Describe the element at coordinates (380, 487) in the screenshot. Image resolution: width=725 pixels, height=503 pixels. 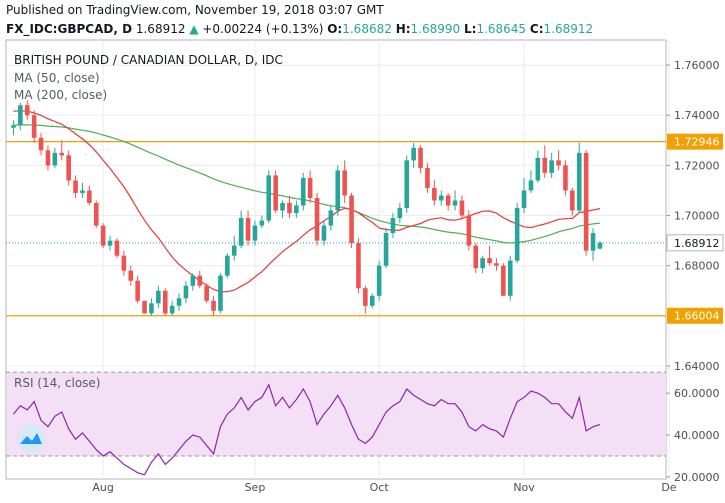
I see `time-tick-label: Oct` at that location.